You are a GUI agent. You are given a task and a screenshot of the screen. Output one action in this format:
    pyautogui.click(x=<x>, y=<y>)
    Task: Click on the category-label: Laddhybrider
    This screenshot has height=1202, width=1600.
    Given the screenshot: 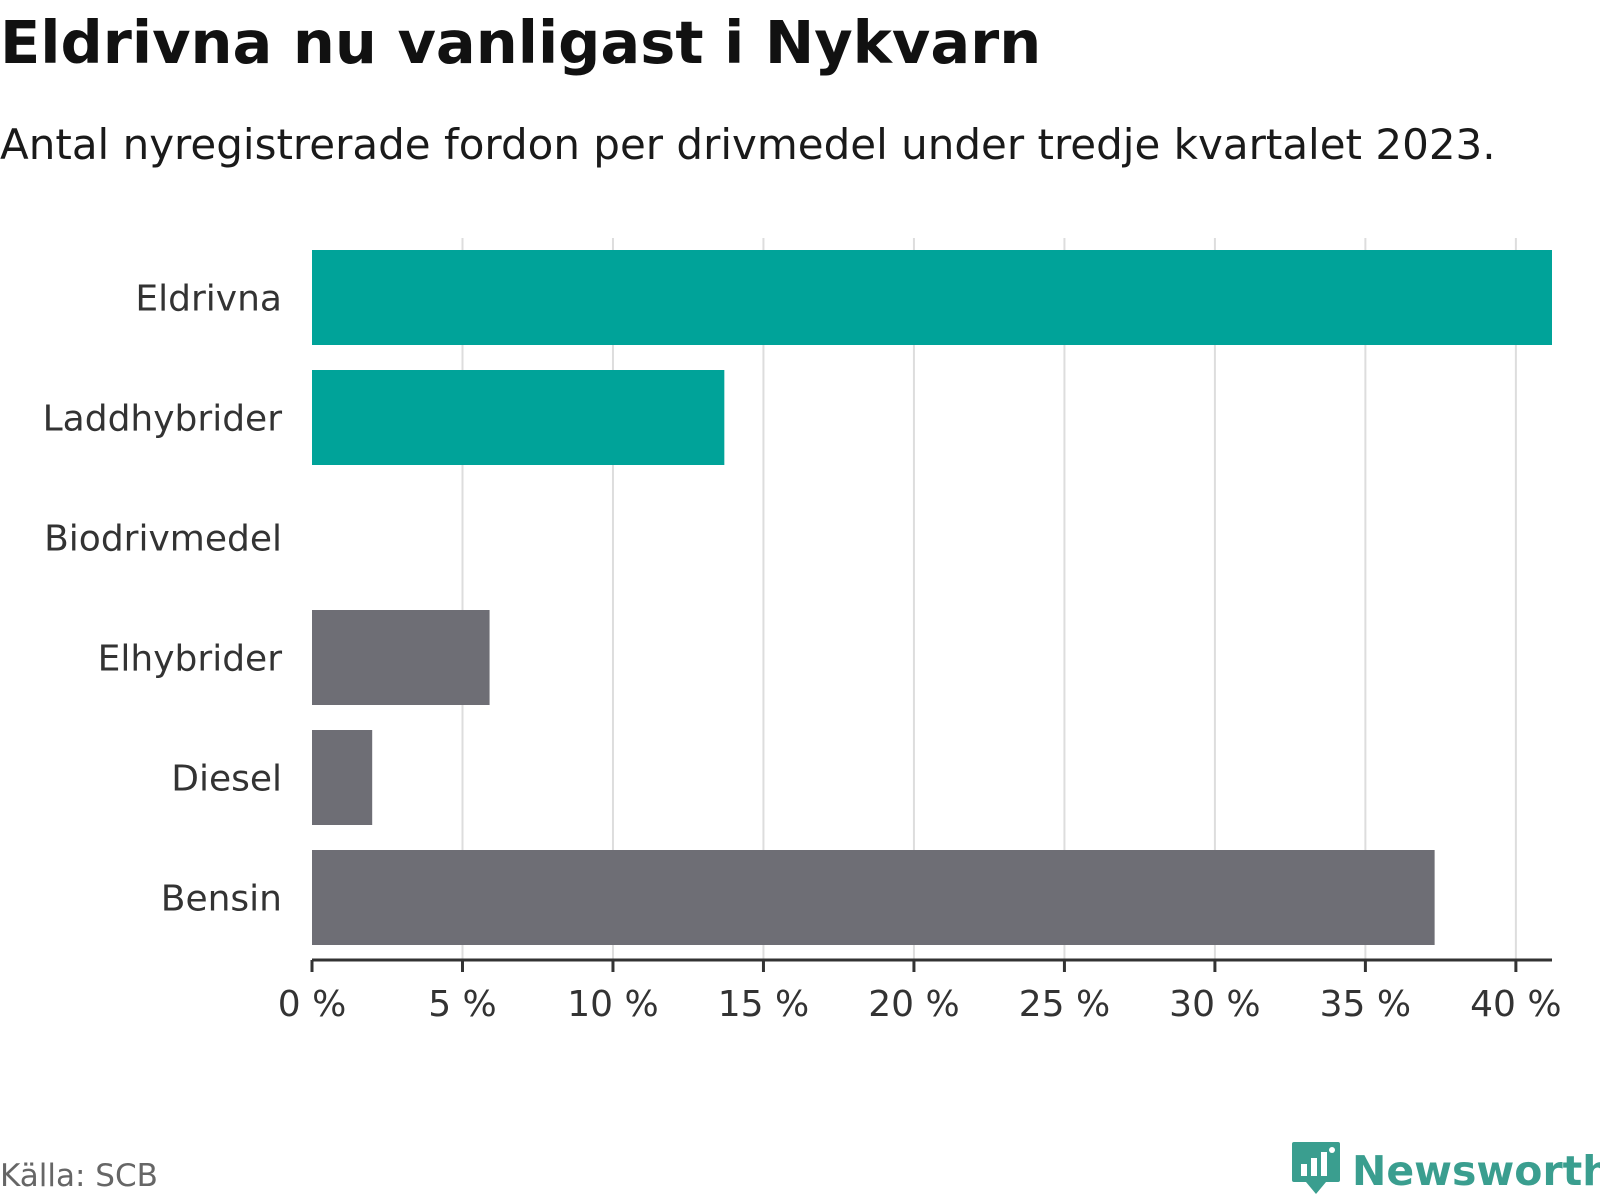 What is the action you would take?
    pyautogui.click(x=163, y=419)
    